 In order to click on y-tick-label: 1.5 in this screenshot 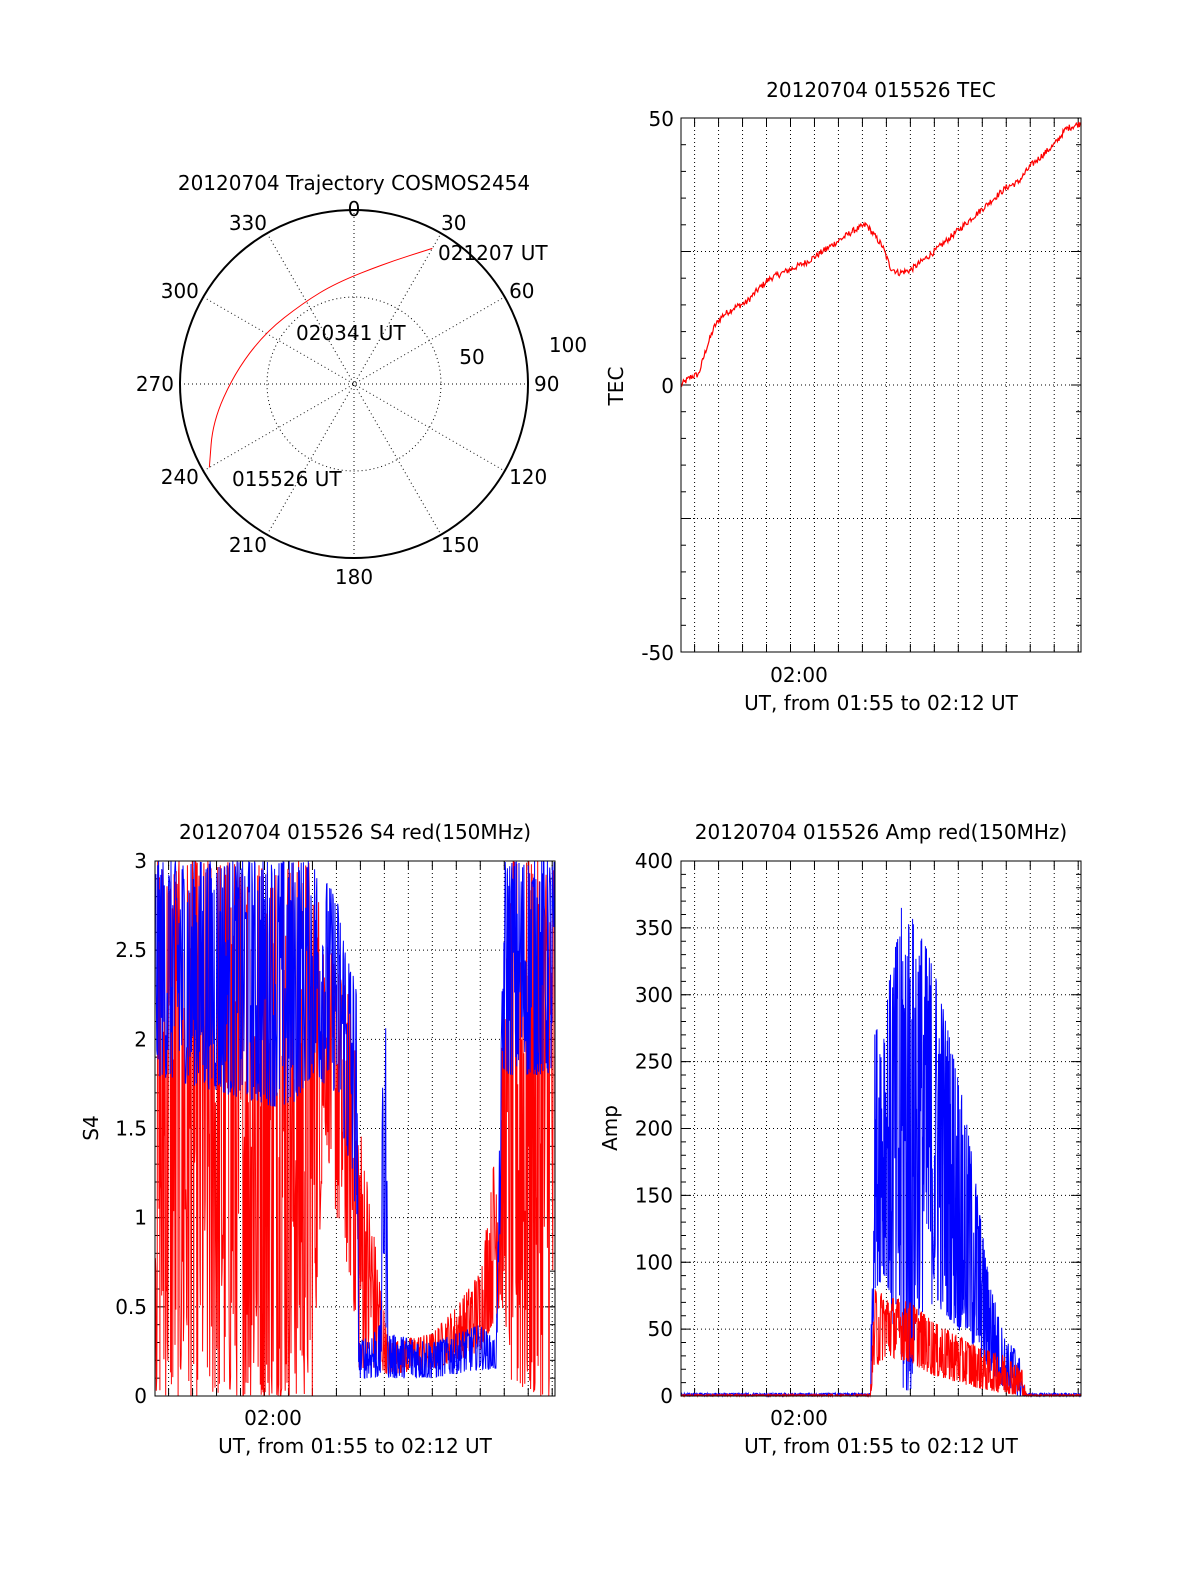, I will do `click(131, 1129)`.